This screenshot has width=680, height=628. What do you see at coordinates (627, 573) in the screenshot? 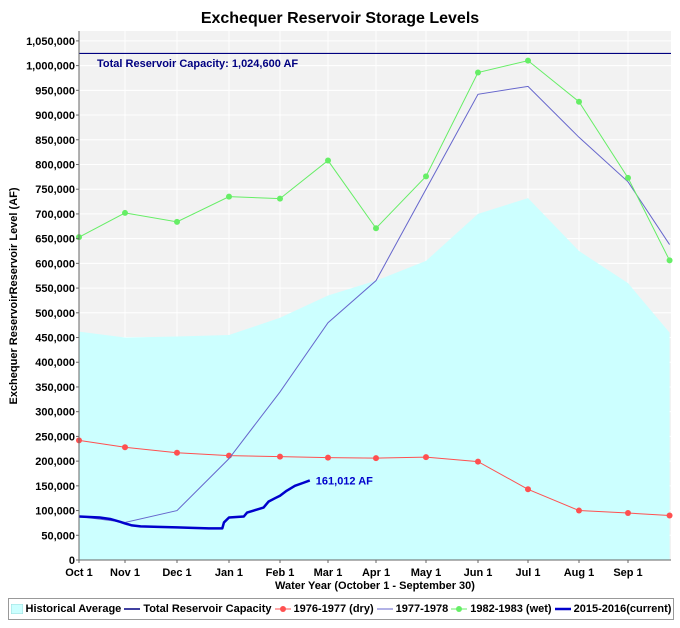
I see `x-tick-label: Sep 1` at bounding box center [627, 573].